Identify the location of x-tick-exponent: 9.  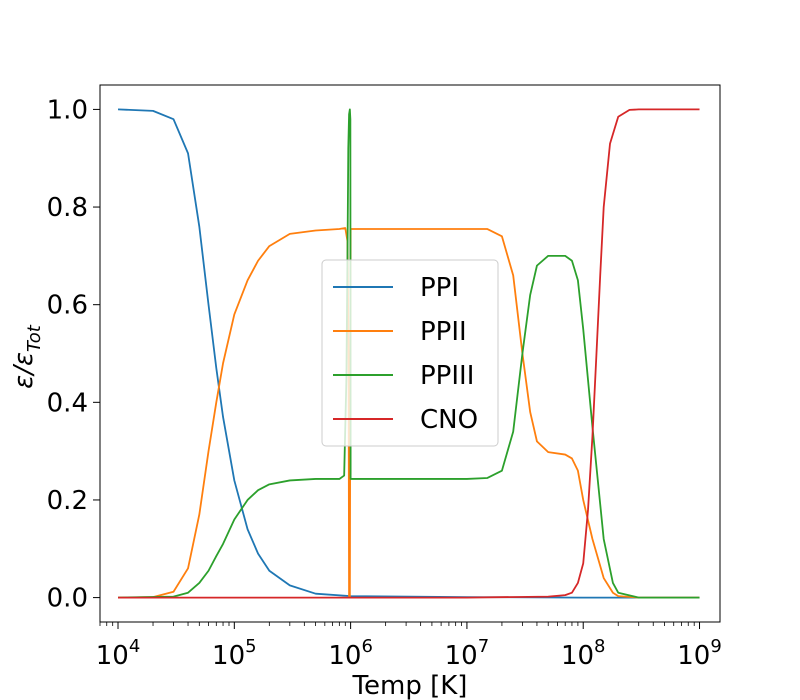
(715, 646).